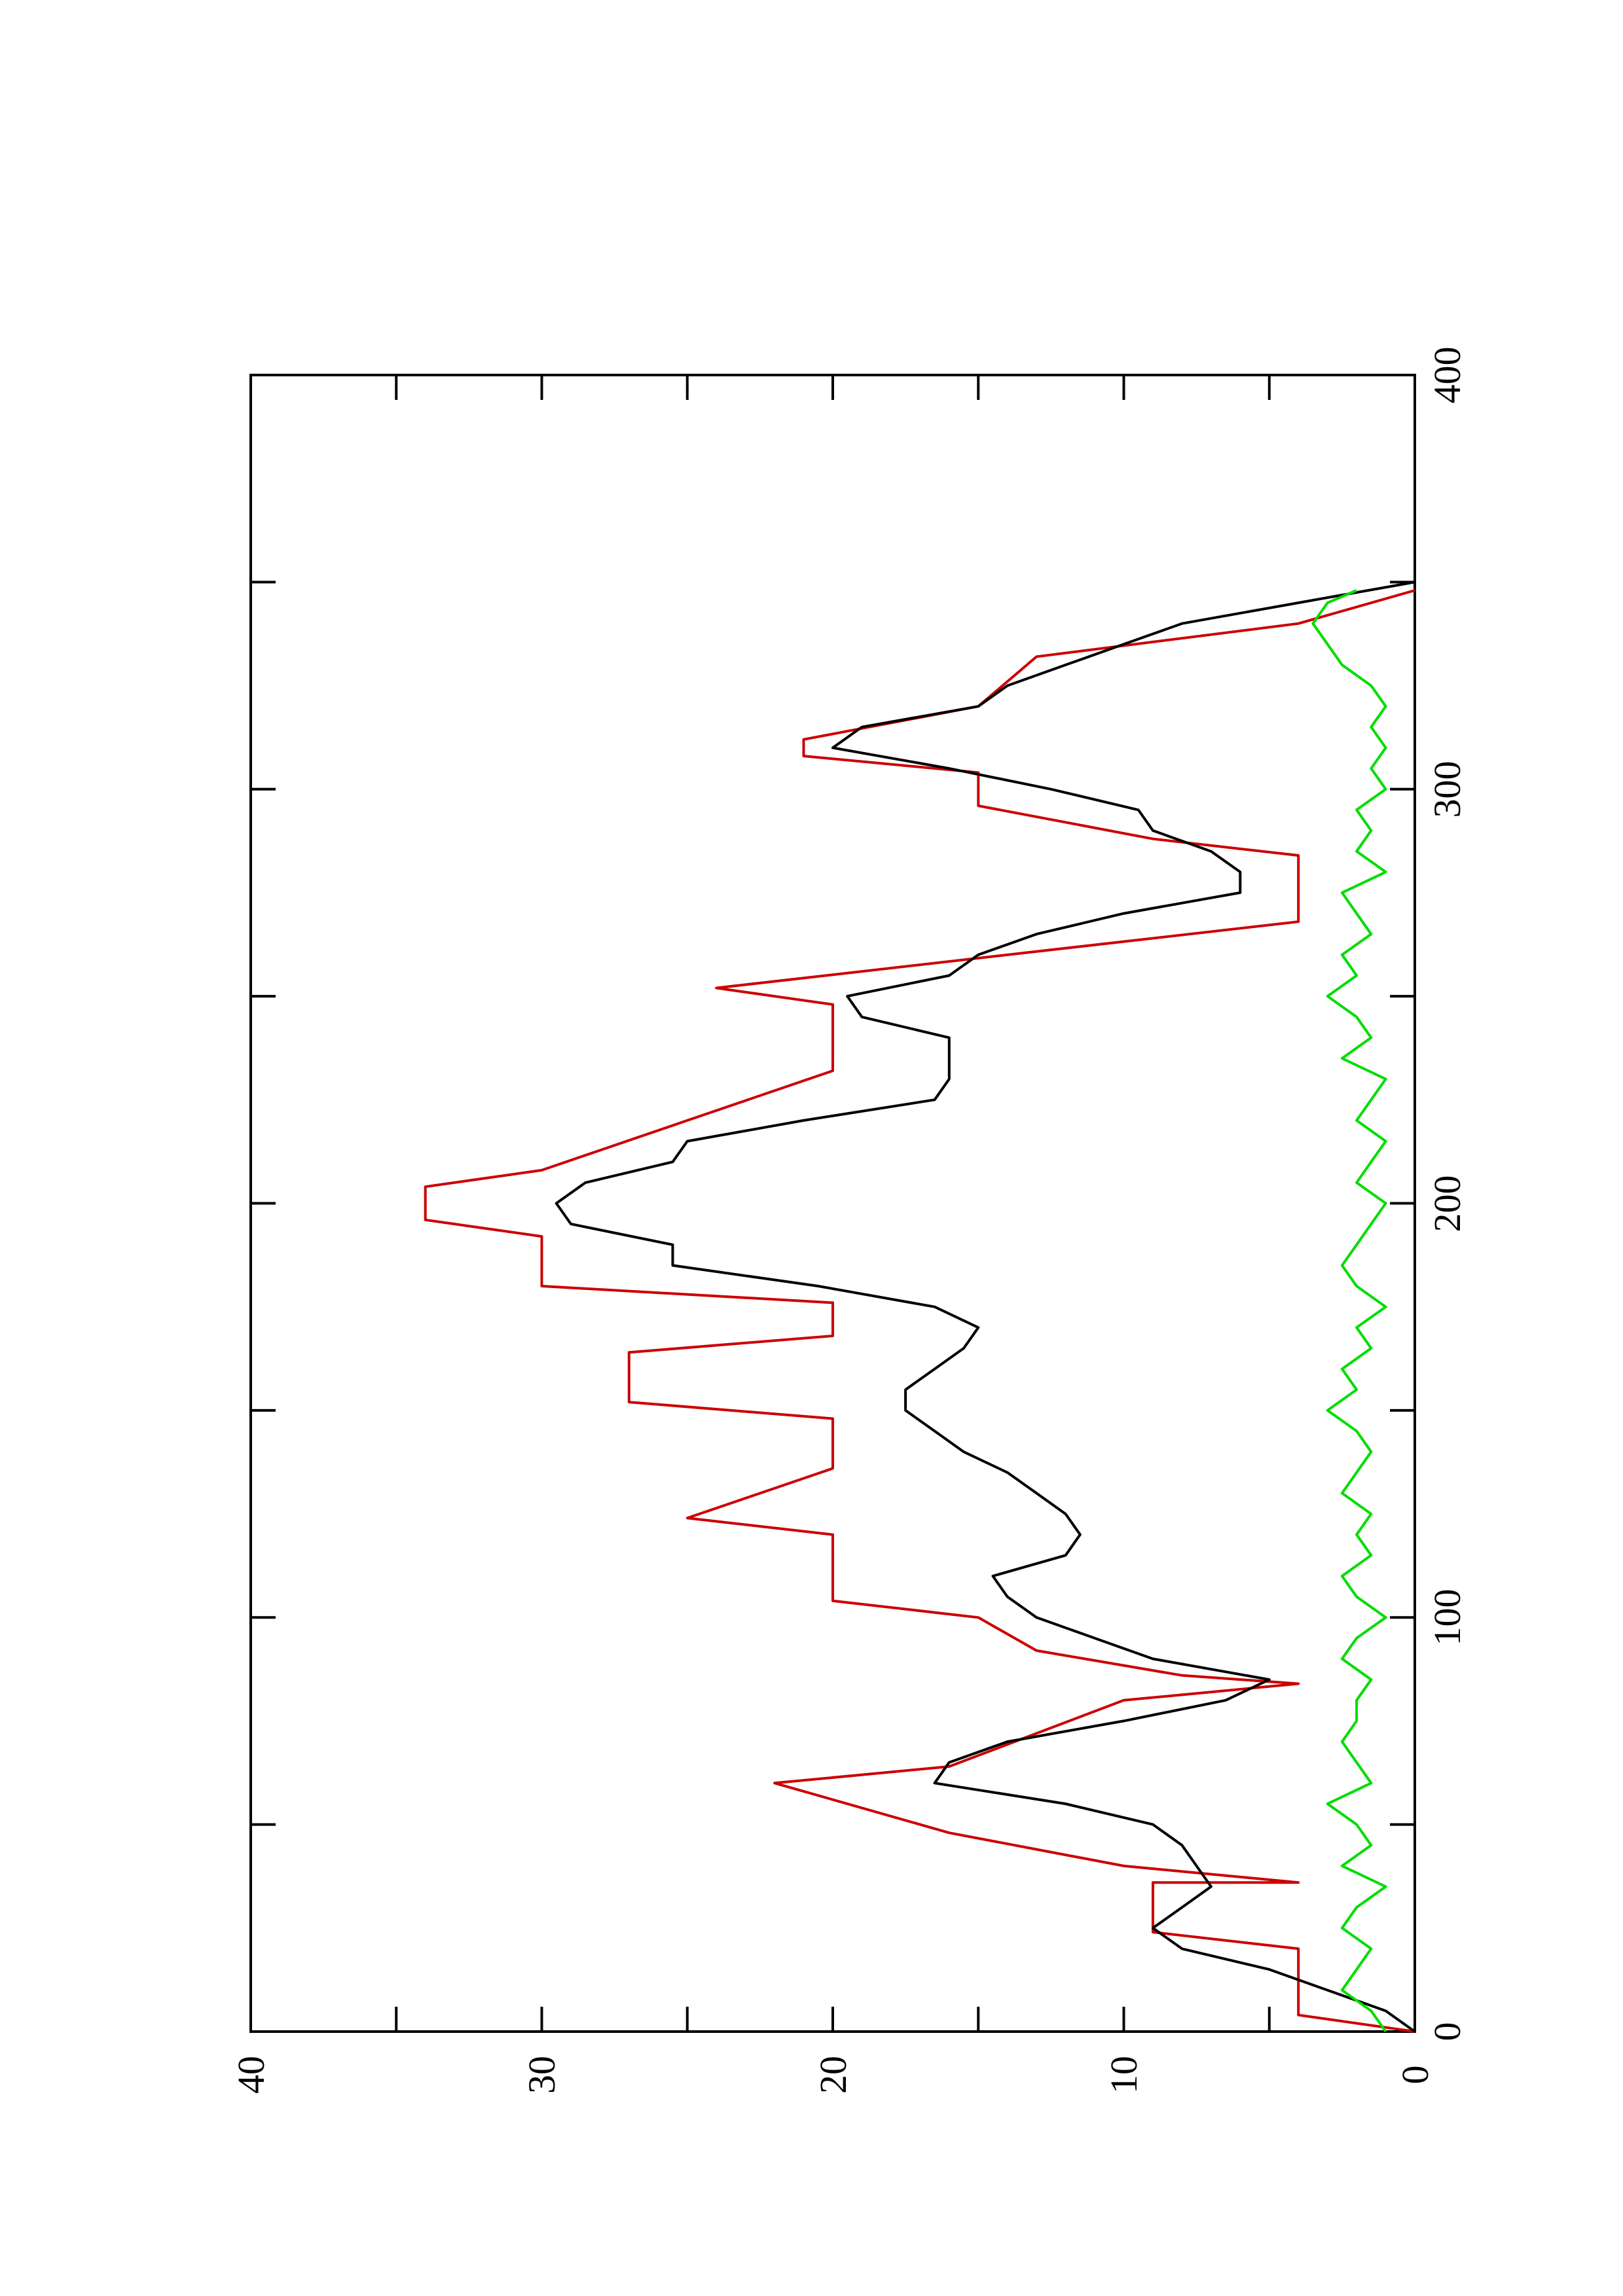 The width and height of the screenshot is (1623, 2296). Describe the element at coordinates (1124, 2075) in the screenshot. I see `y-tick-label-10: 10` at that location.